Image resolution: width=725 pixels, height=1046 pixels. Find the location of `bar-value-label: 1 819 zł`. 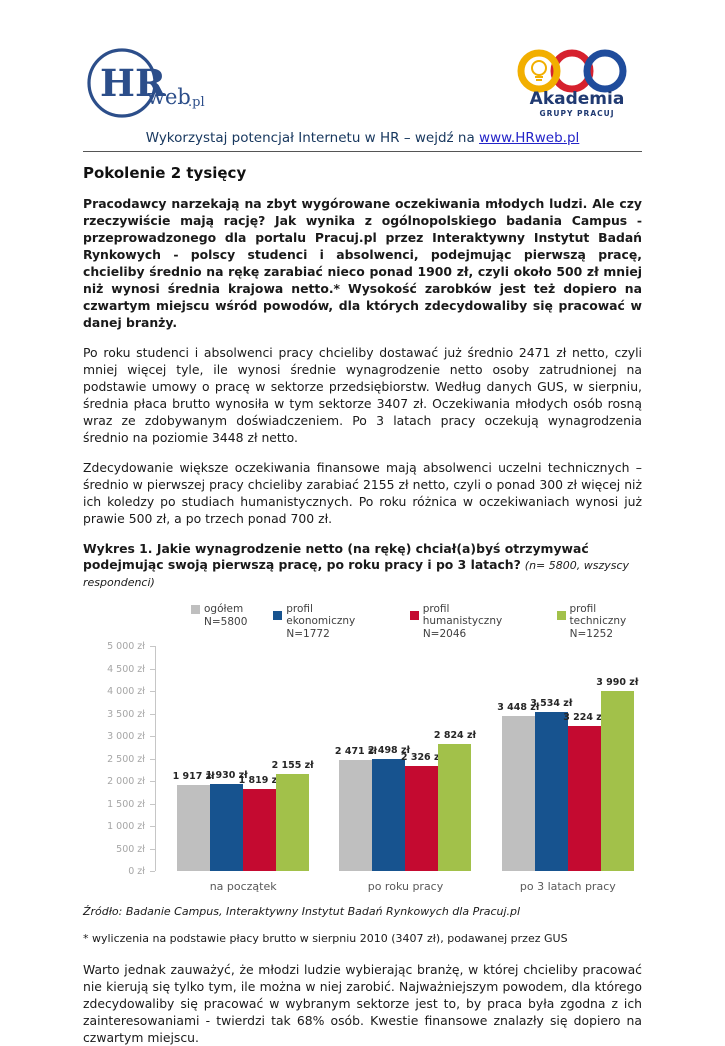

bar-value-label: 1 819 zł is located at coordinates (259, 780).